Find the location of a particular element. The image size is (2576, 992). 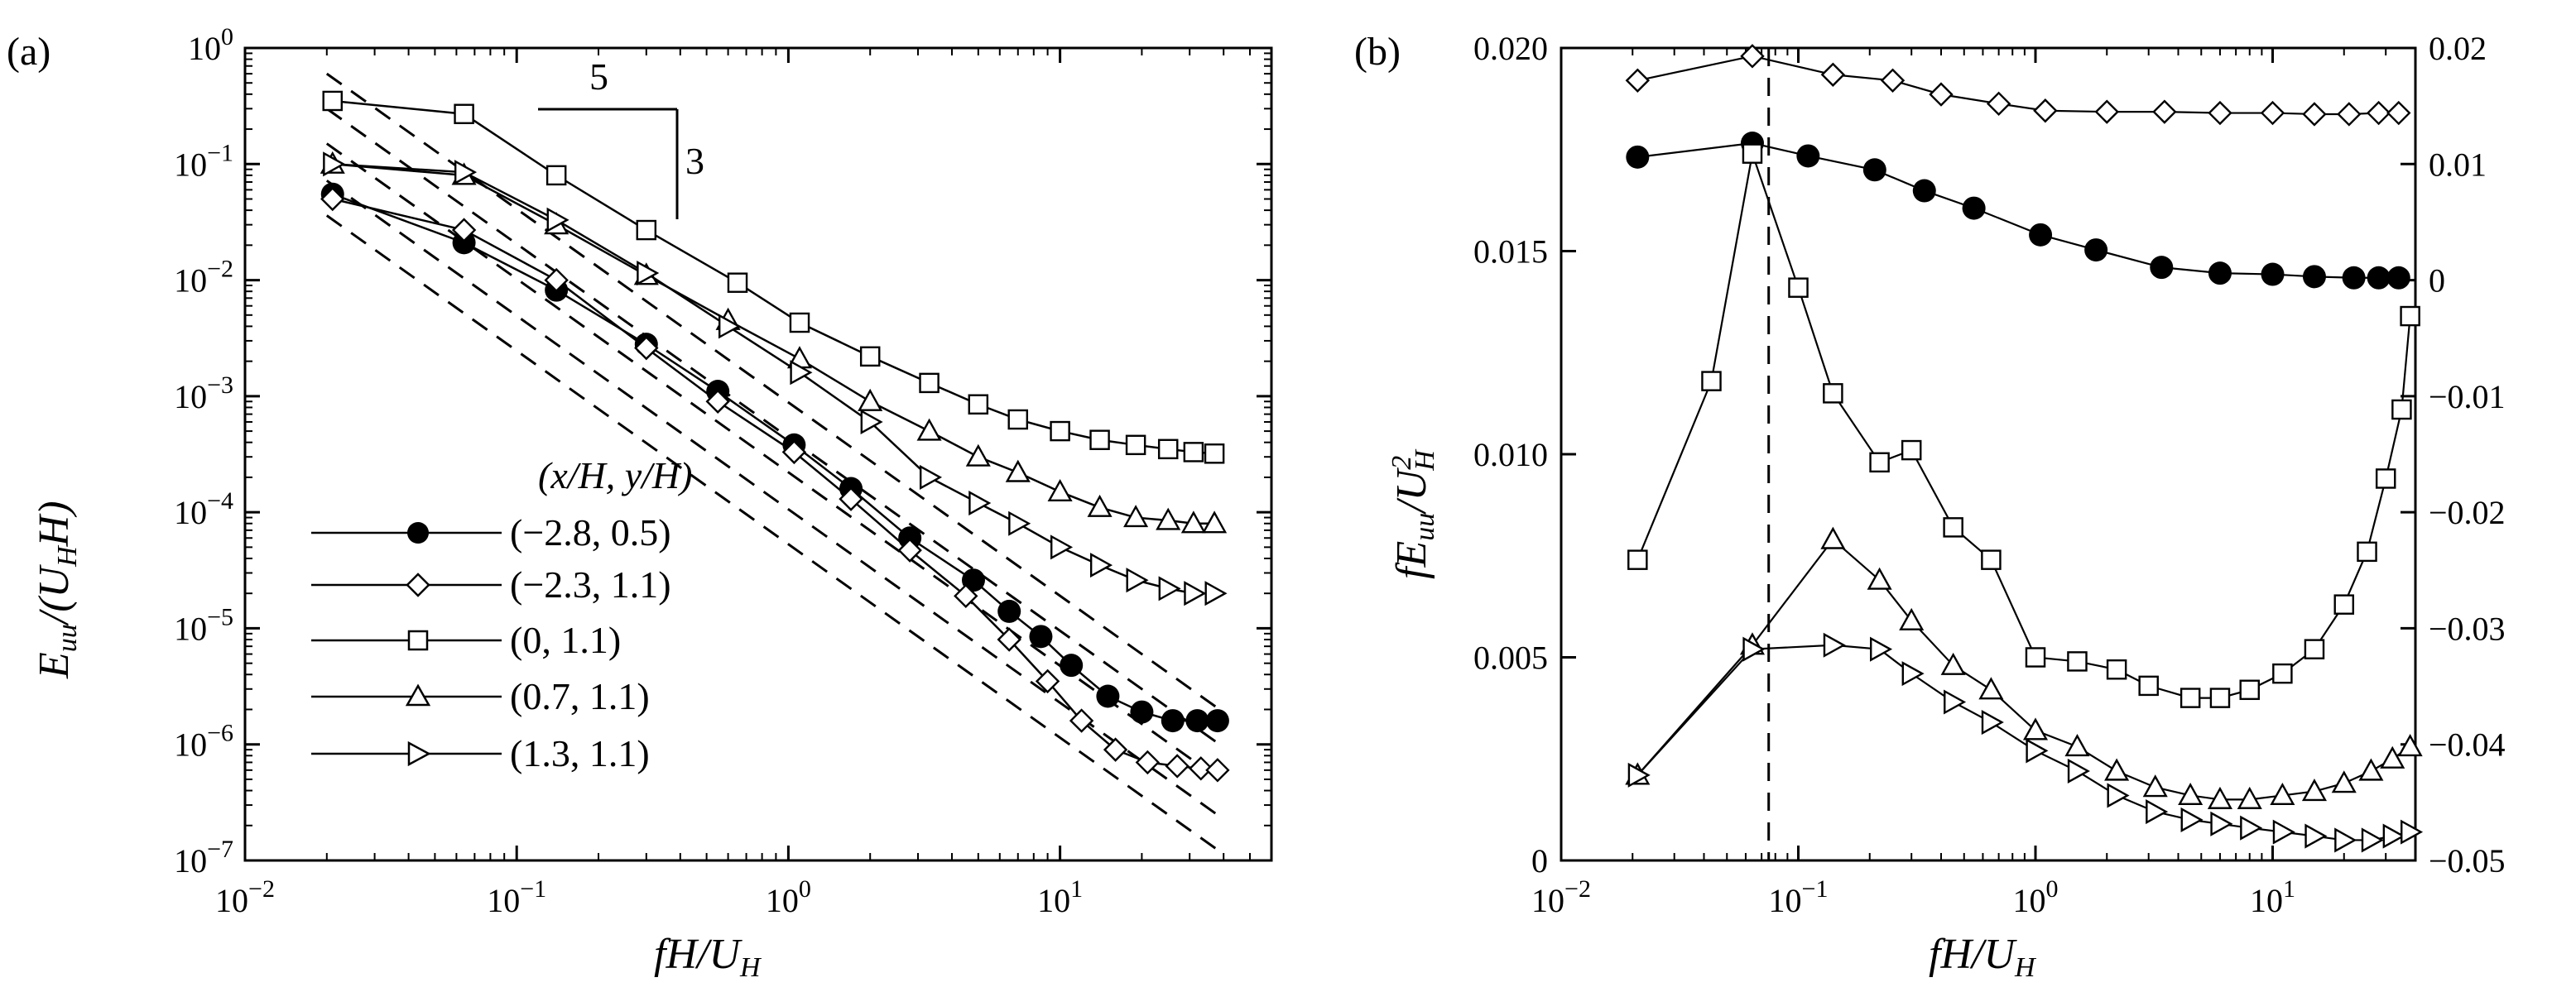

y-tick-label: 0.005 is located at coordinates (1510, 658).